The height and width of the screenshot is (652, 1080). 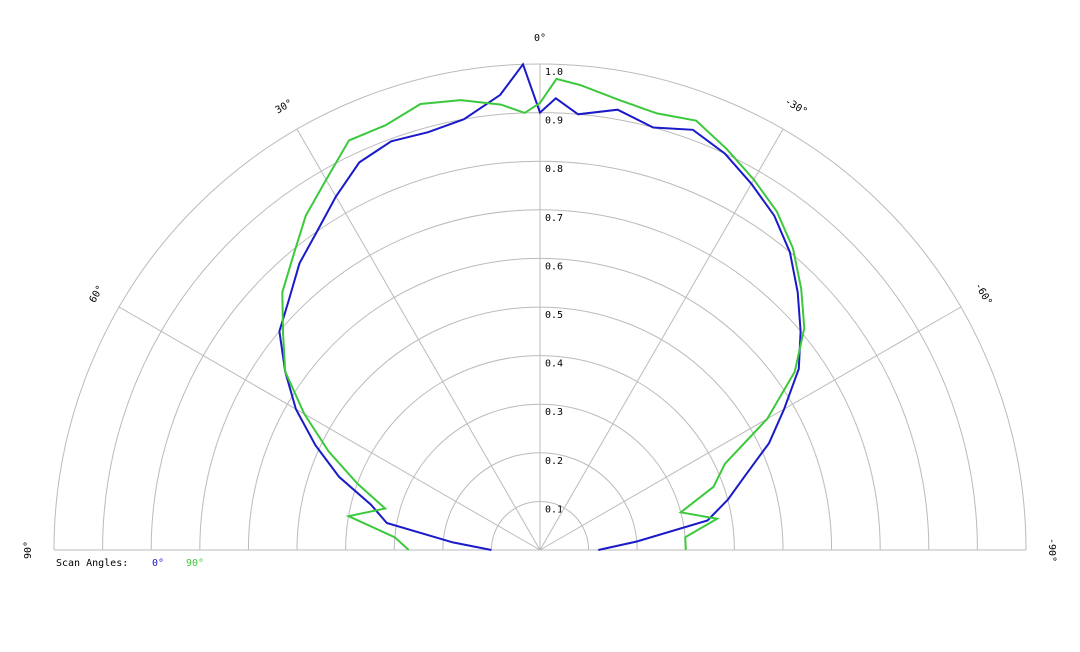 What do you see at coordinates (97, 294) in the screenshot?
I see `theta-tick-label: 60°` at bounding box center [97, 294].